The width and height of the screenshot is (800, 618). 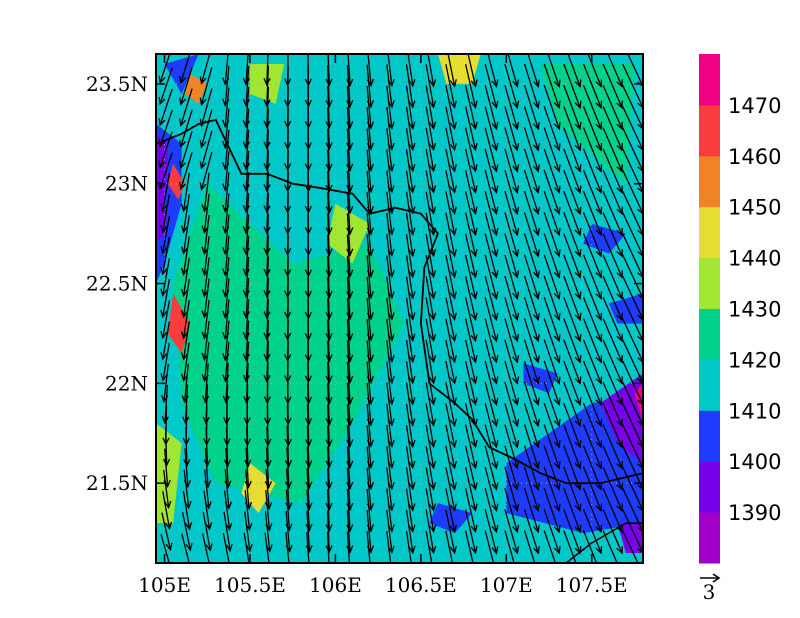 I want to click on x-tick-label: 105E, so click(x=164, y=585).